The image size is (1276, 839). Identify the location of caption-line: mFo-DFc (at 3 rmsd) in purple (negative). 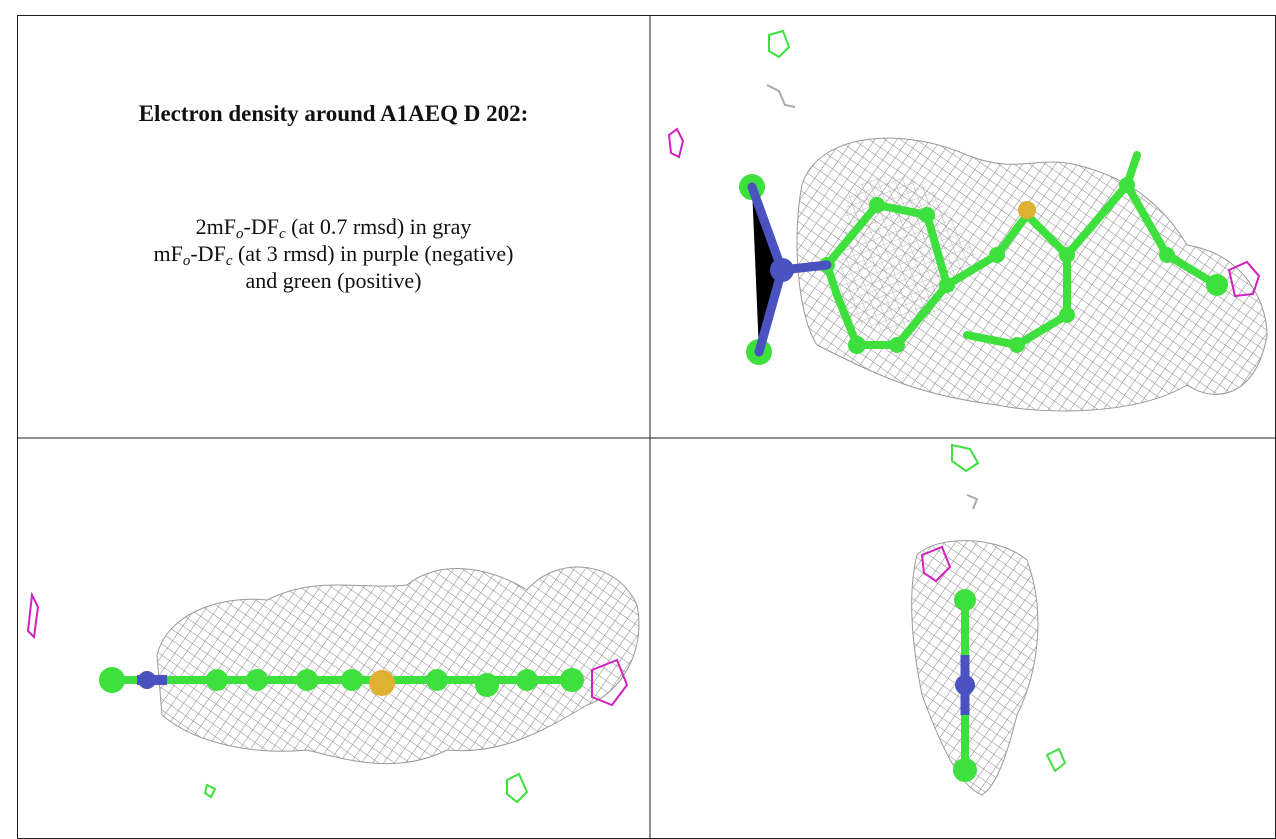
(333, 254).